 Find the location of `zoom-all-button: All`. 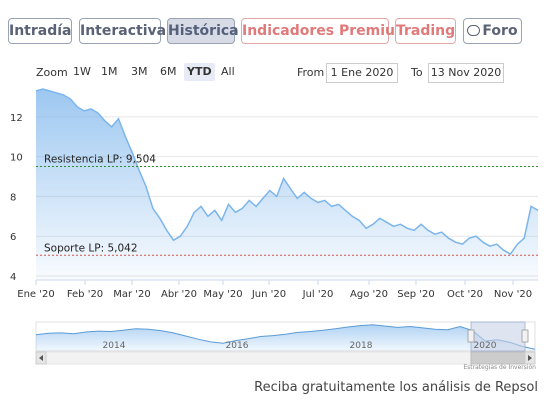

zoom-all-button: All is located at coordinates (228, 71).